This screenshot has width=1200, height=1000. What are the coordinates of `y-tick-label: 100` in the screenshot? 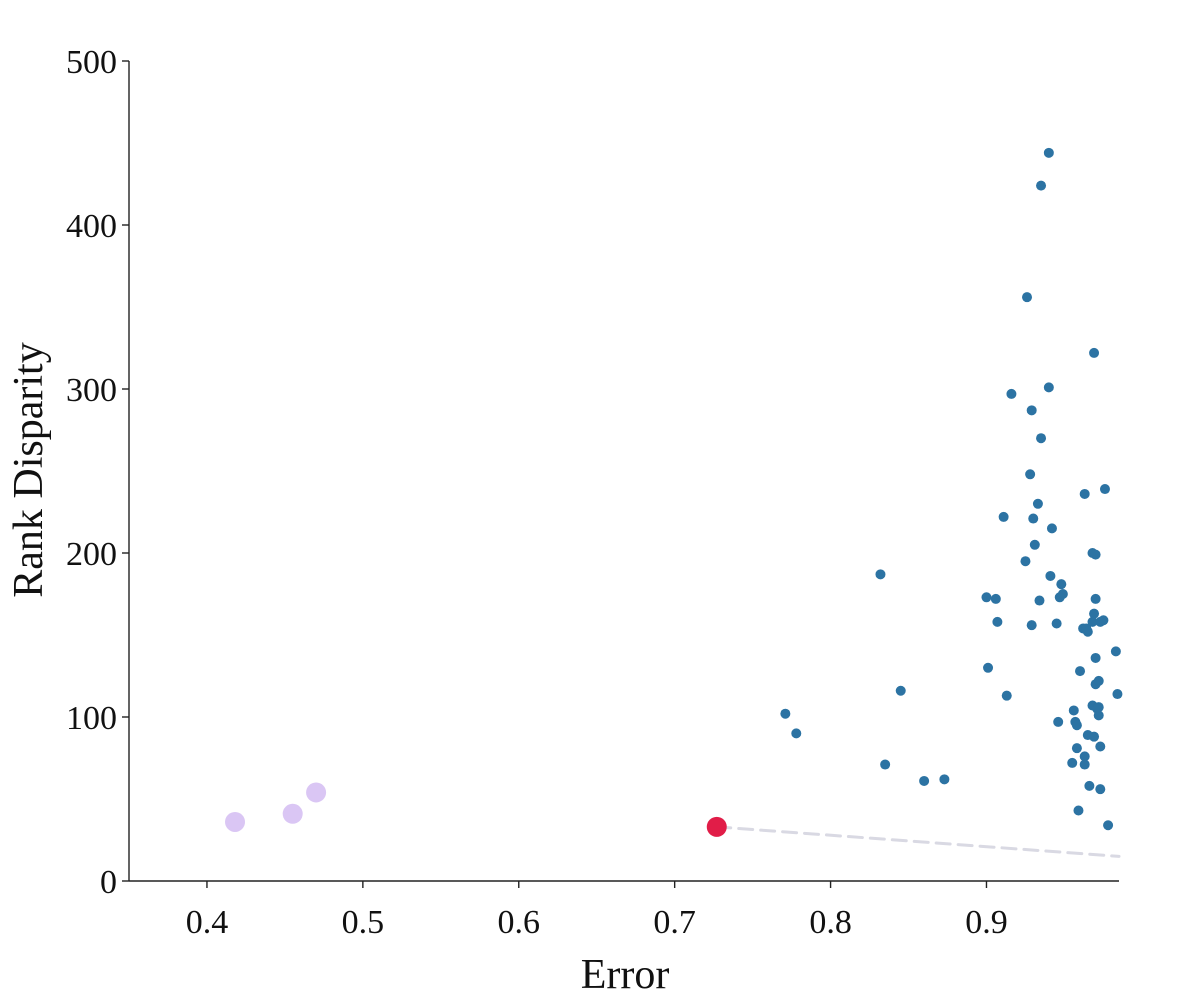 It's located at (91, 718).